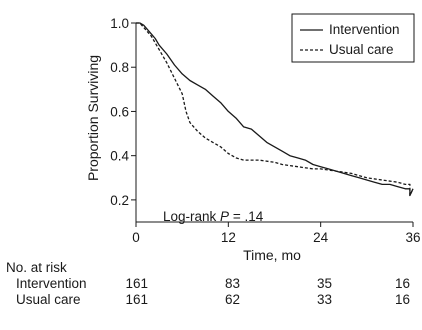  What do you see at coordinates (51, 283) in the screenshot?
I see `risk-row-label: Intervention` at bounding box center [51, 283].